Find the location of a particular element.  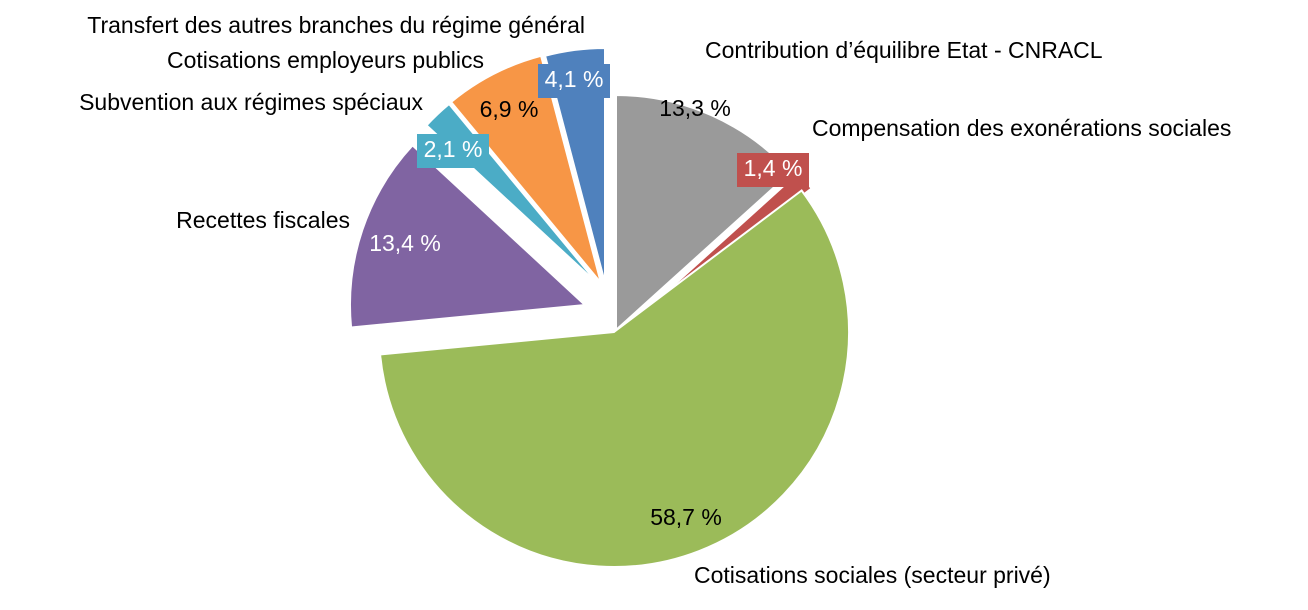

slice-value-text: 6,9 % is located at coordinates (509, 109).